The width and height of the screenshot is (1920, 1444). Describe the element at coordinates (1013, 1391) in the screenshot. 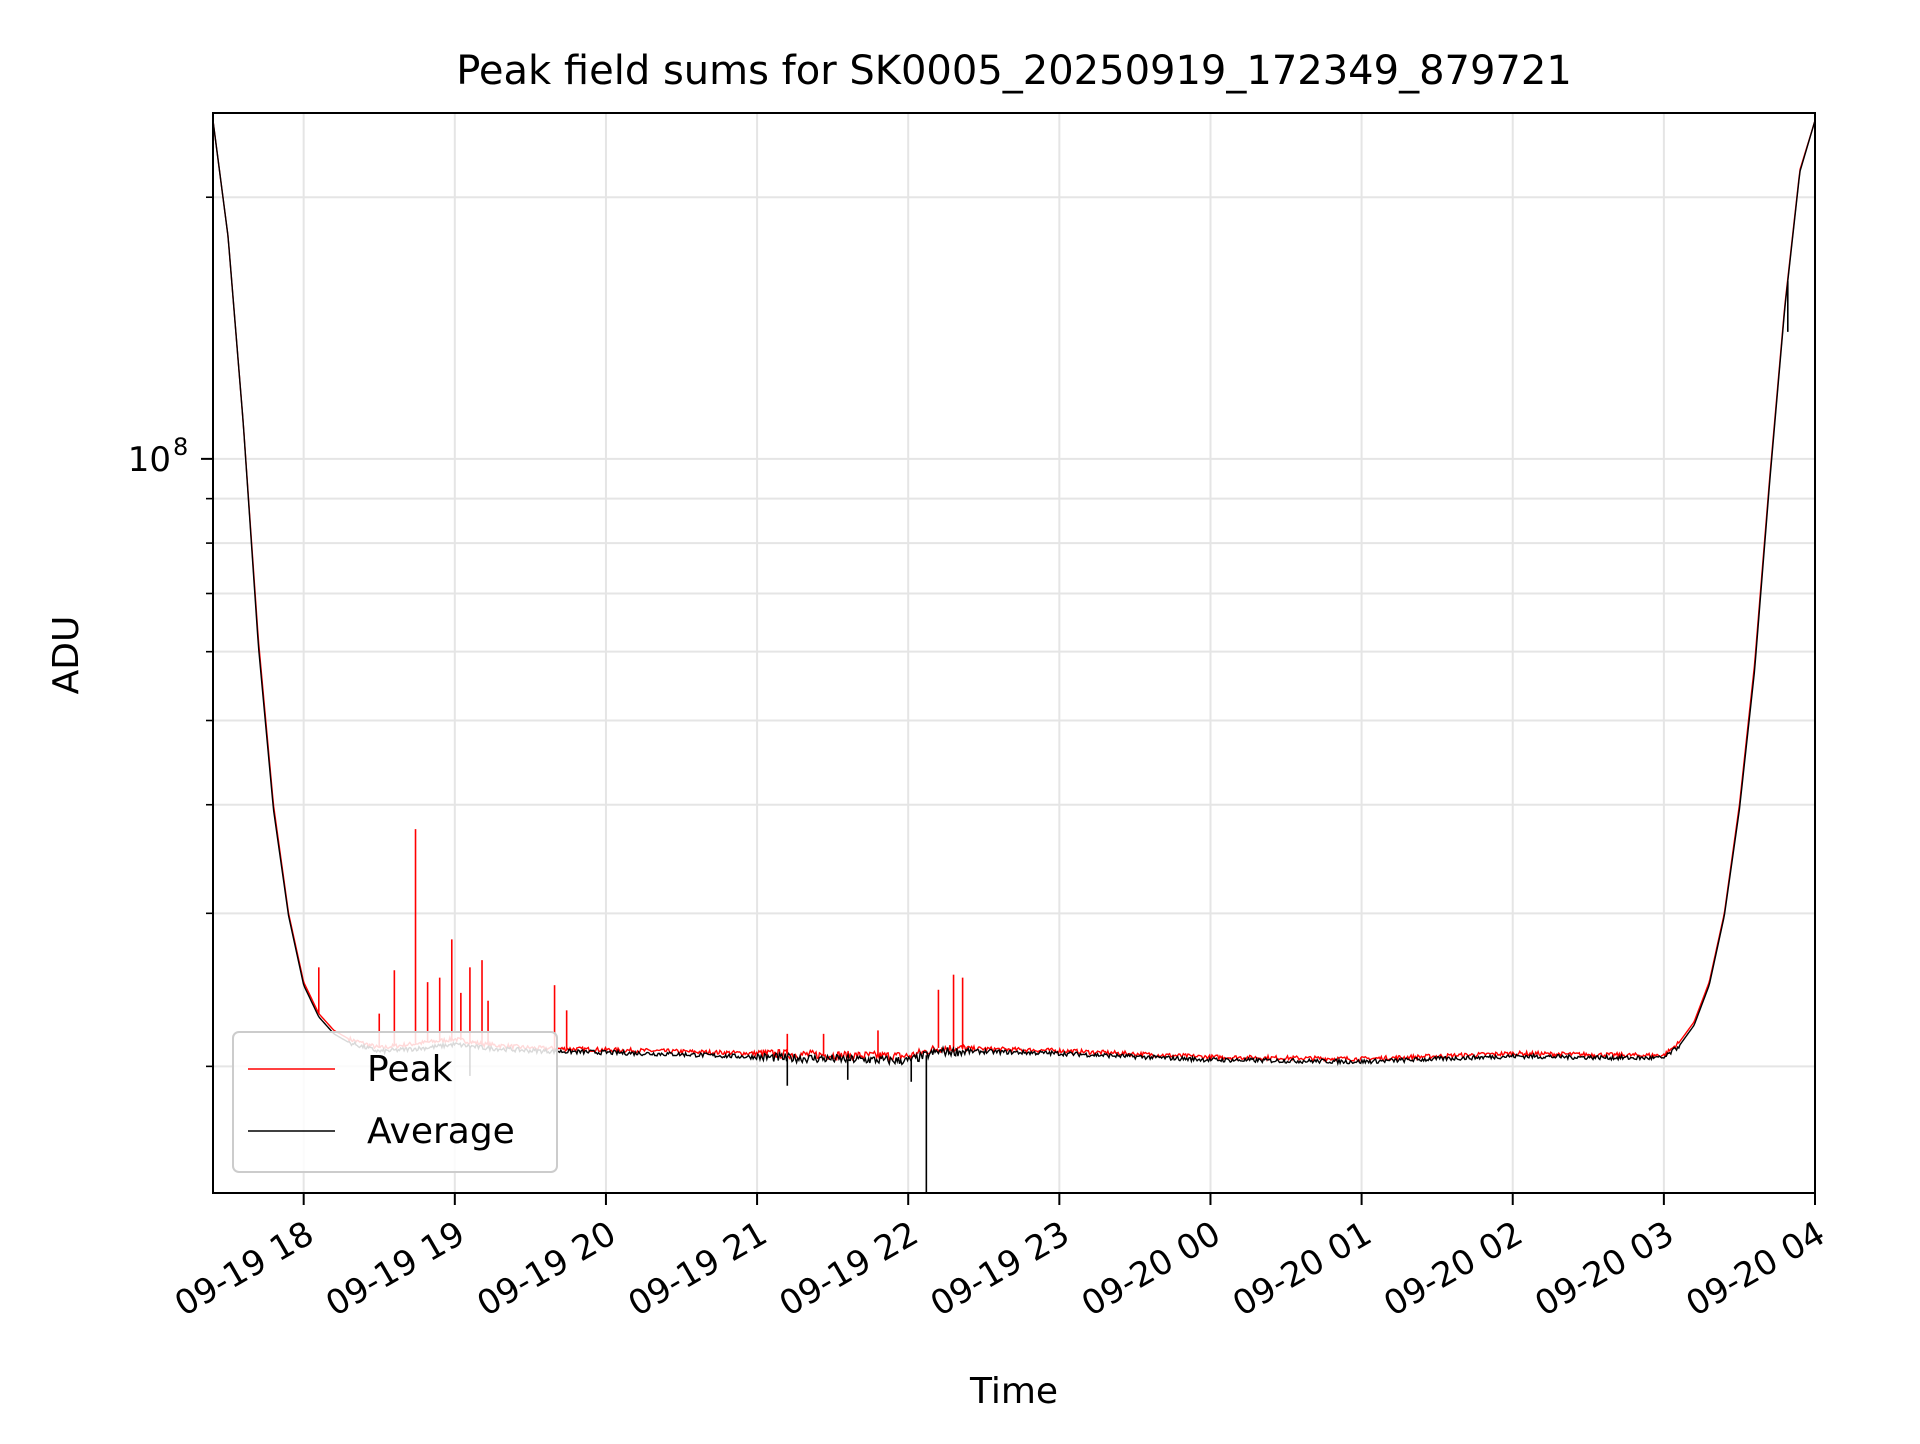

I see `x-axis-label: Time` at that location.